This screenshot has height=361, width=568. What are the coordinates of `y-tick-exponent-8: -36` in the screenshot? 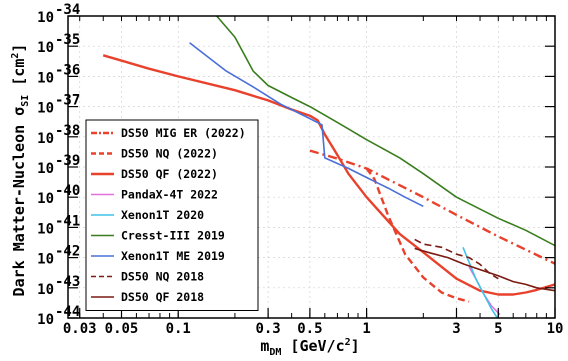 It's located at (67, 70).